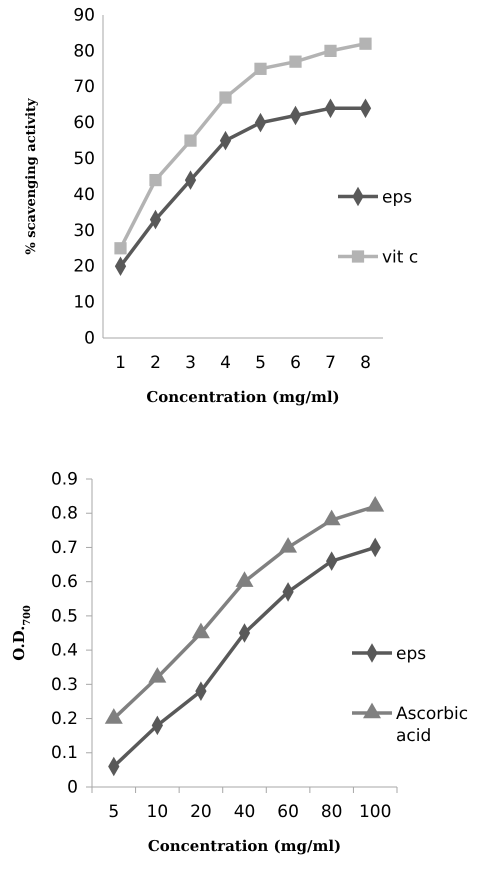 This screenshot has width=485, height=871. Describe the element at coordinates (375, 812) in the screenshot. I see `x-tick-label: 100` at that location.